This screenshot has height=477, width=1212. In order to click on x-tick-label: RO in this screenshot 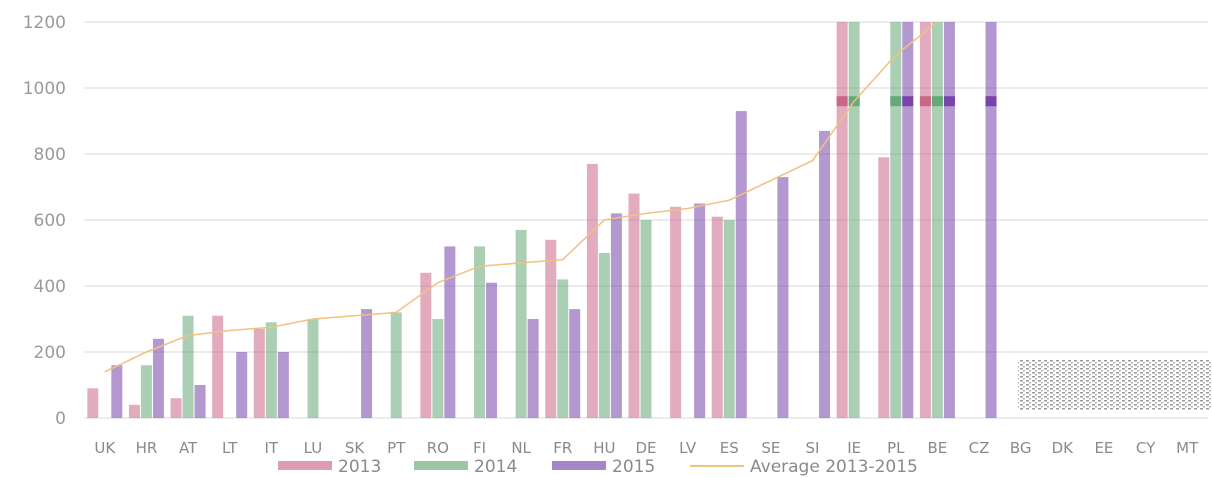, I will do `click(438, 448)`.